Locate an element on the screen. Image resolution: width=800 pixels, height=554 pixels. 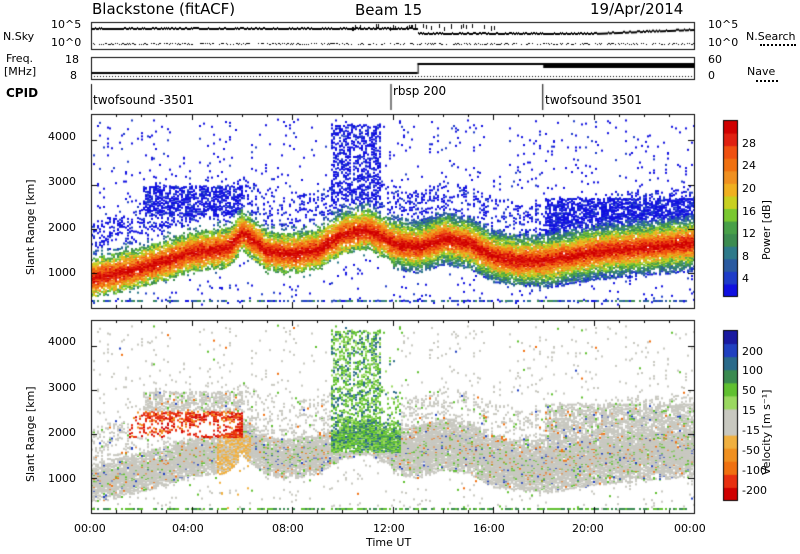
x-axis-title: Time UT is located at coordinates (389, 542).